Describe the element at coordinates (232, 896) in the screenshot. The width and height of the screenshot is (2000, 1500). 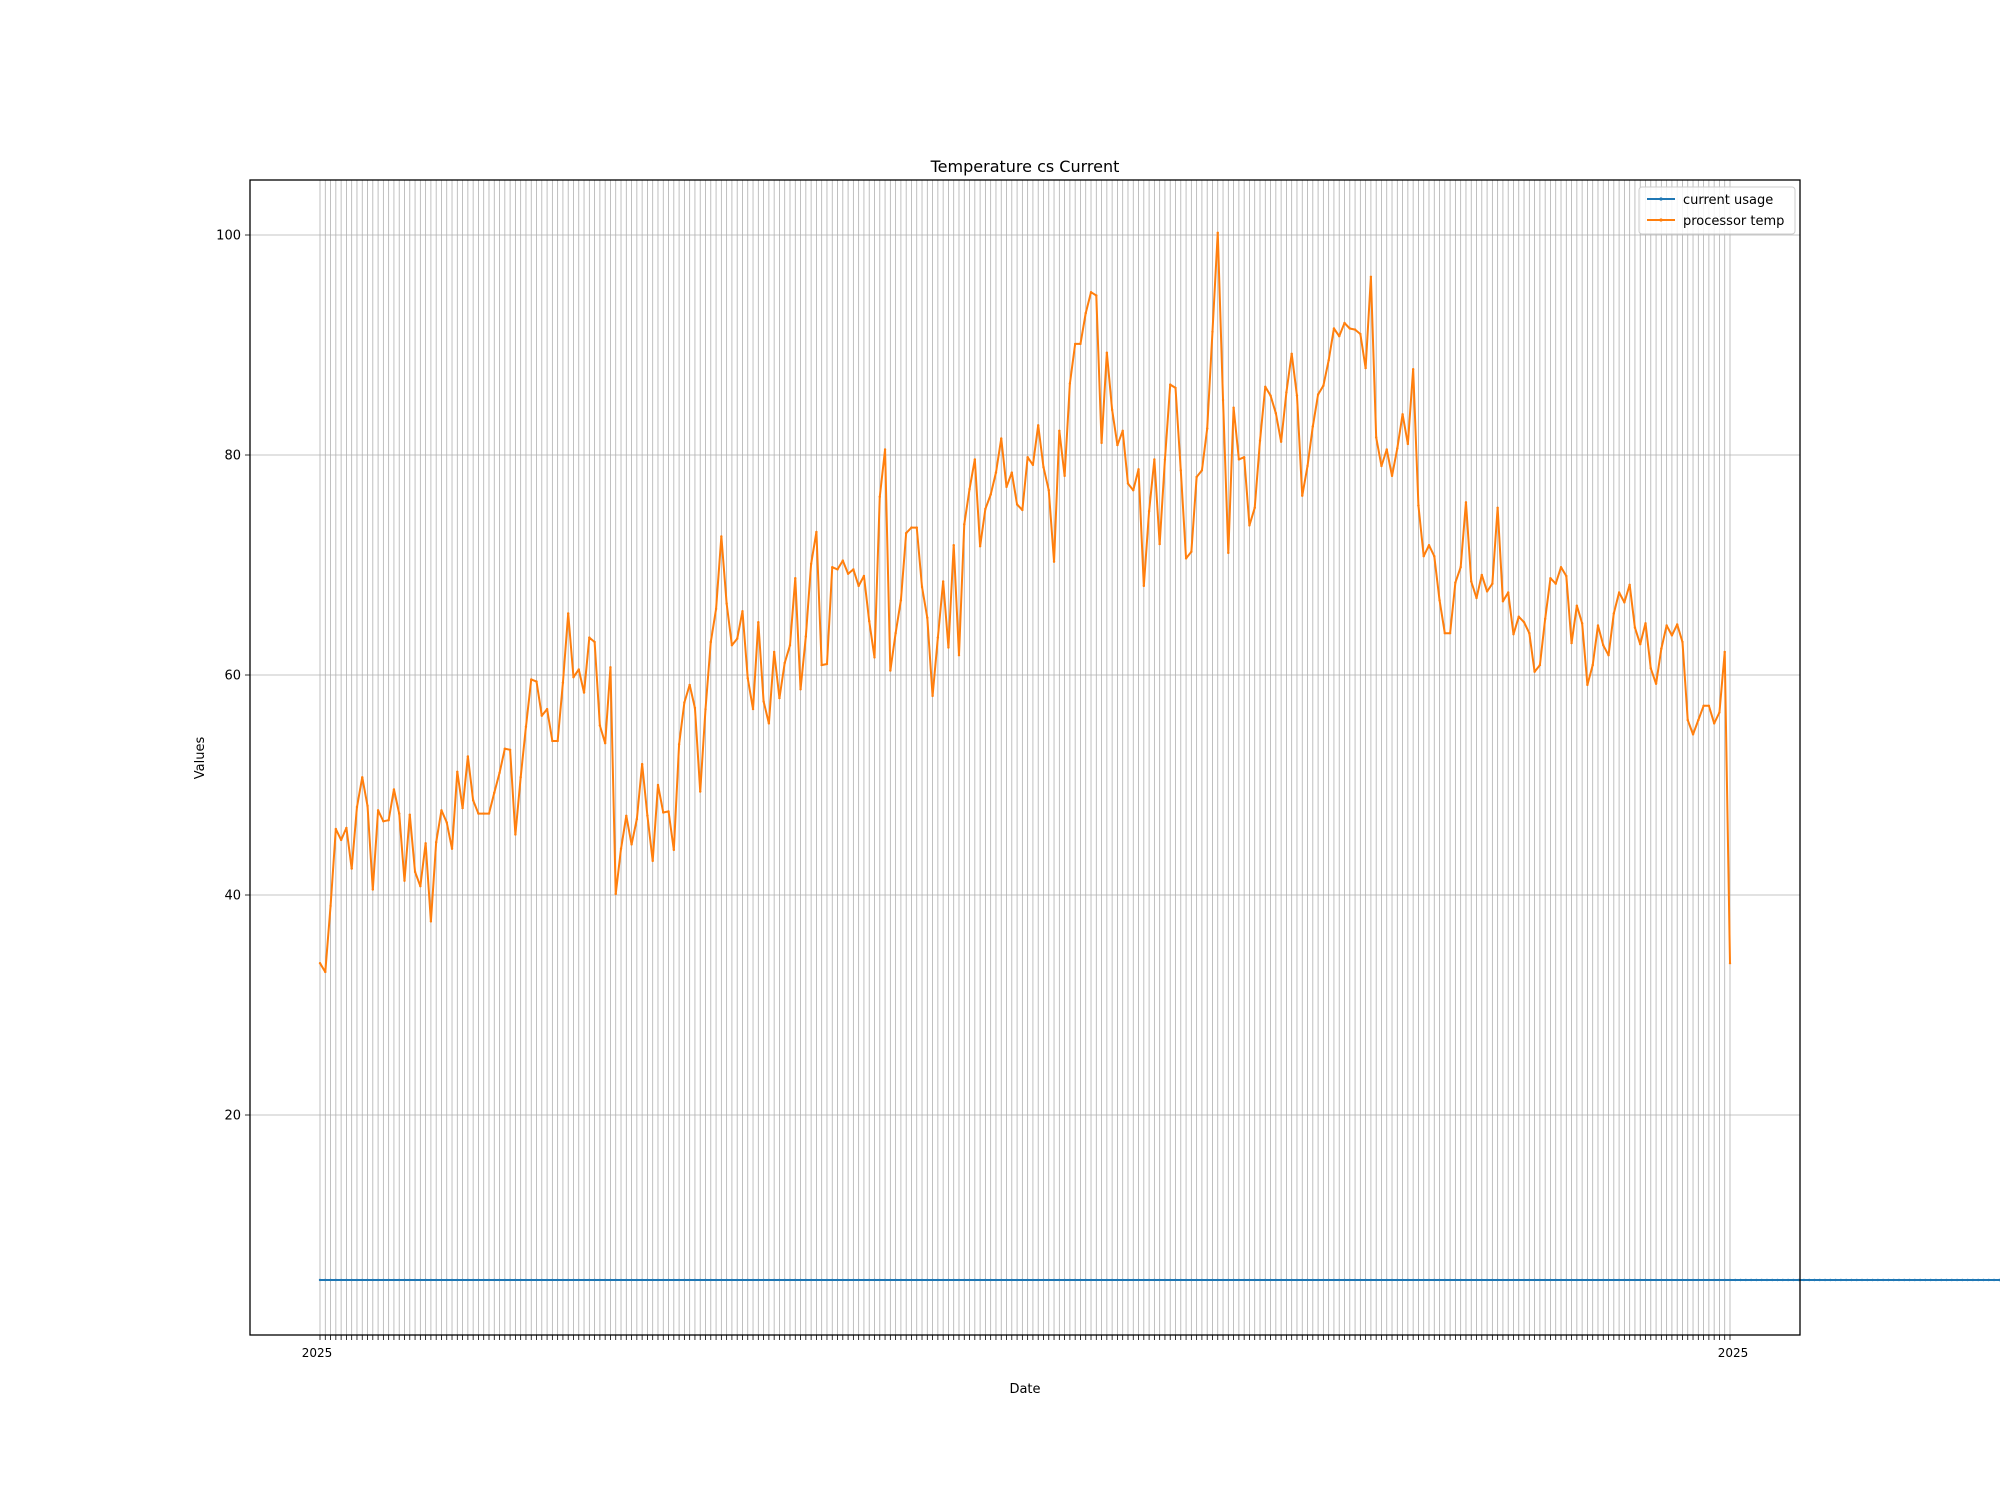
I see `y-tick-label: 40` at that location.